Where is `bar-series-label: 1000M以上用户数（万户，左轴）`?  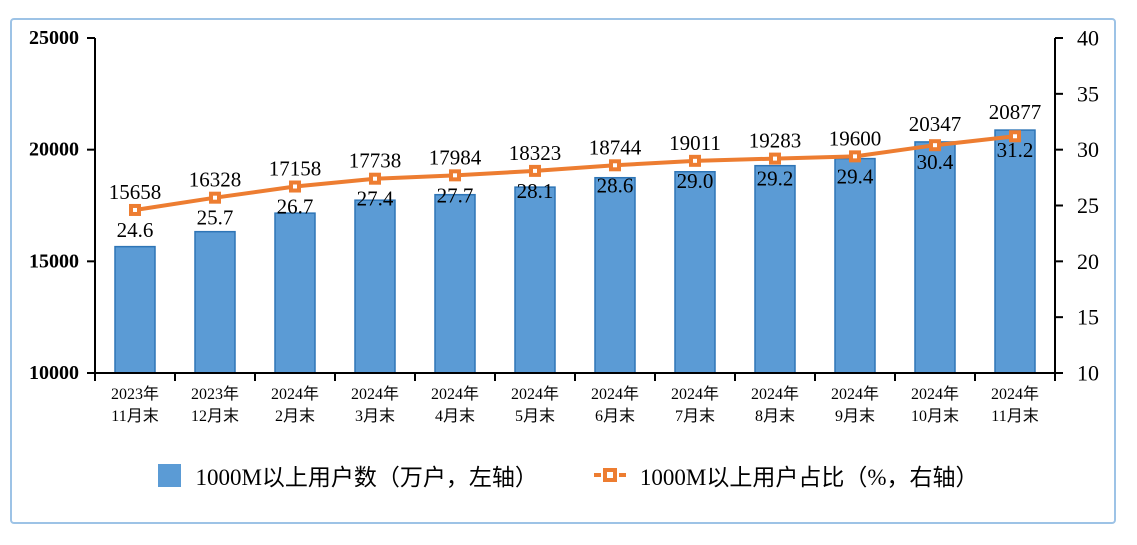 bar-series-label: 1000M以上用户数（万户，左轴） is located at coordinates (366, 477).